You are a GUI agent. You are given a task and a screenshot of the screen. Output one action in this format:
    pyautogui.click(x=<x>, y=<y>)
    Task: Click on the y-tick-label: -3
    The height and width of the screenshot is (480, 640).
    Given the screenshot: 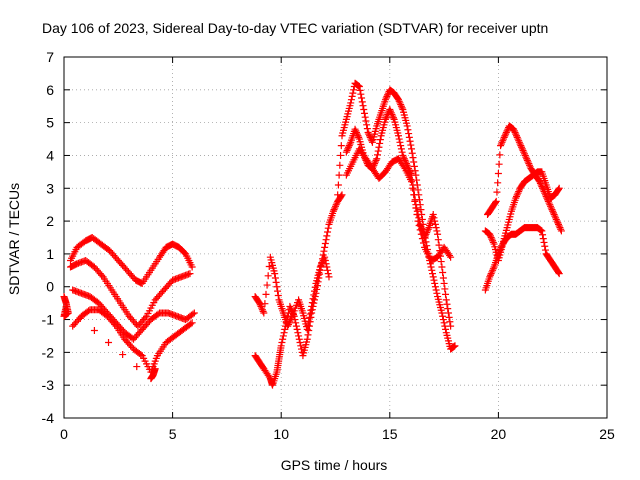 What is the action you would take?
    pyautogui.click(x=48, y=385)
    